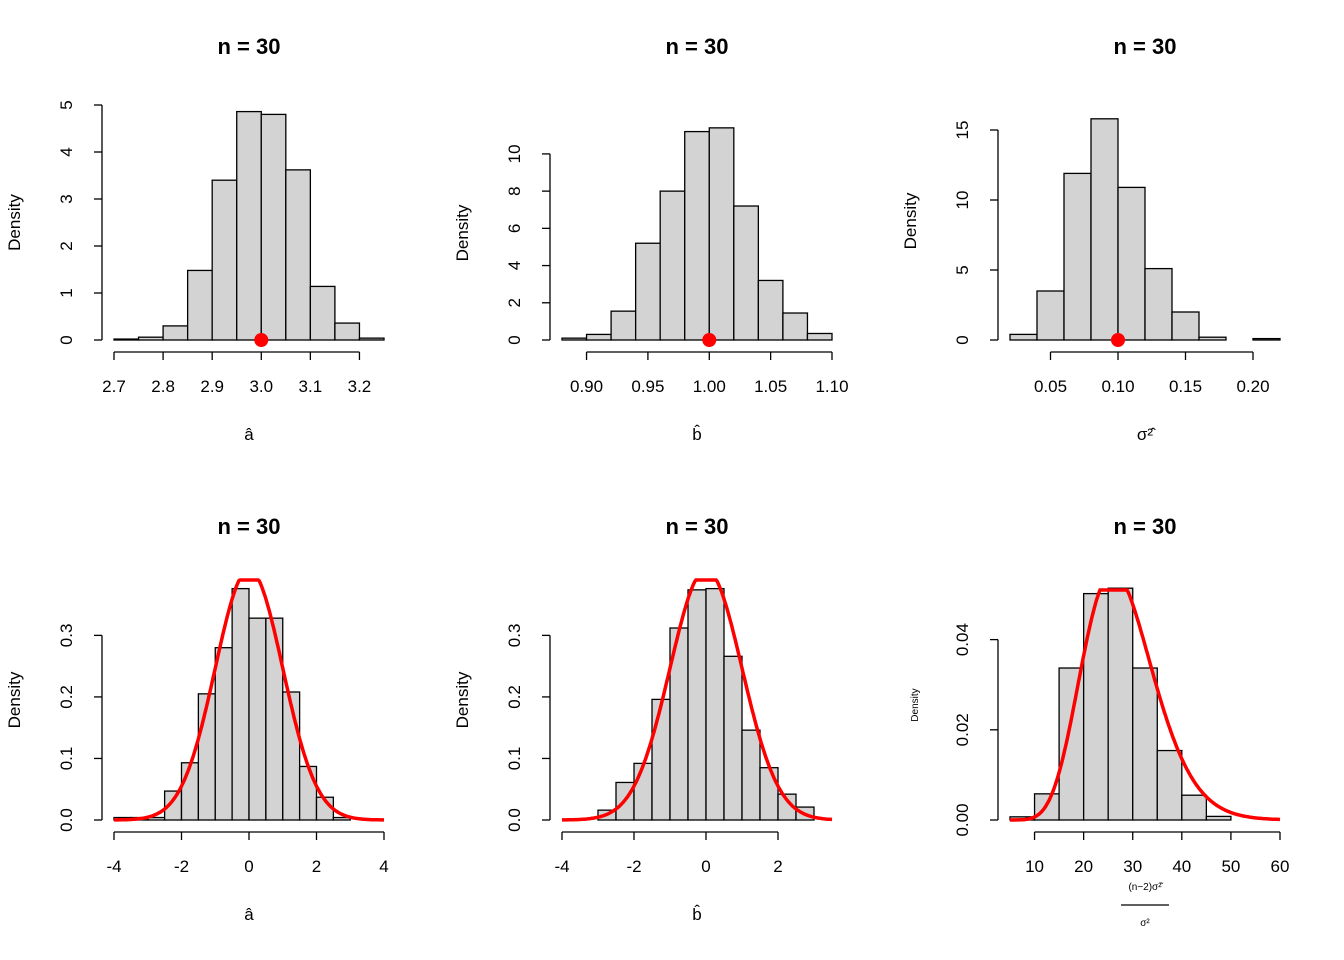 The width and height of the screenshot is (1344, 960). What do you see at coordinates (1034, 866) in the screenshot?
I see `x-tick-label: 10` at bounding box center [1034, 866].